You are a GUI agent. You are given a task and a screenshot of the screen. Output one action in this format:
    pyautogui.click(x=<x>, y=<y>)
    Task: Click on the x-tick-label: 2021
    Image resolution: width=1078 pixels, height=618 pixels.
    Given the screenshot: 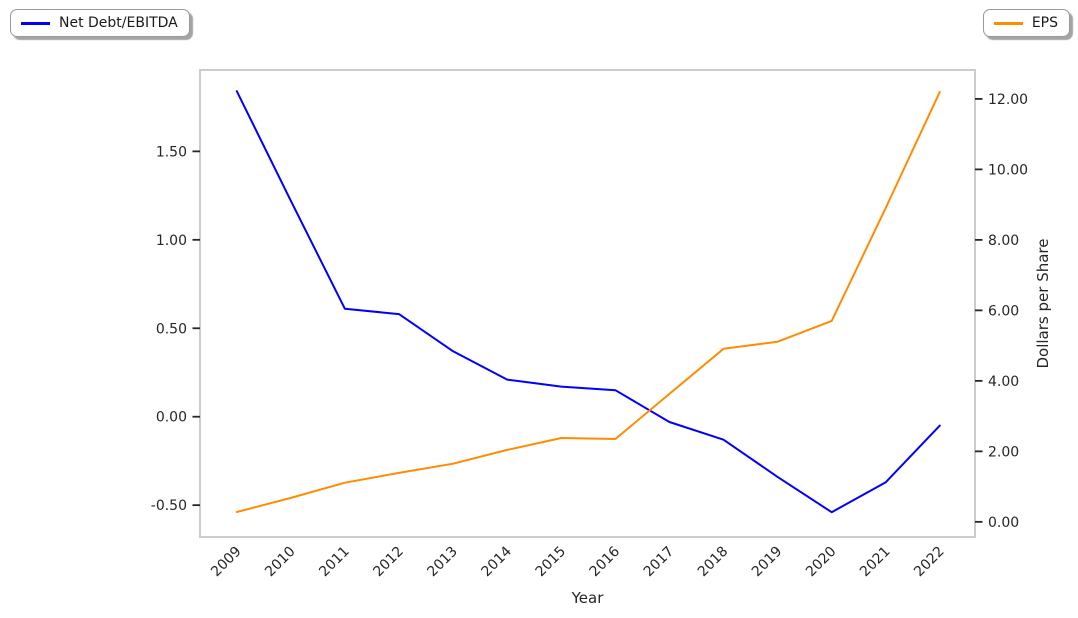 What is the action you would take?
    pyautogui.click(x=875, y=562)
    